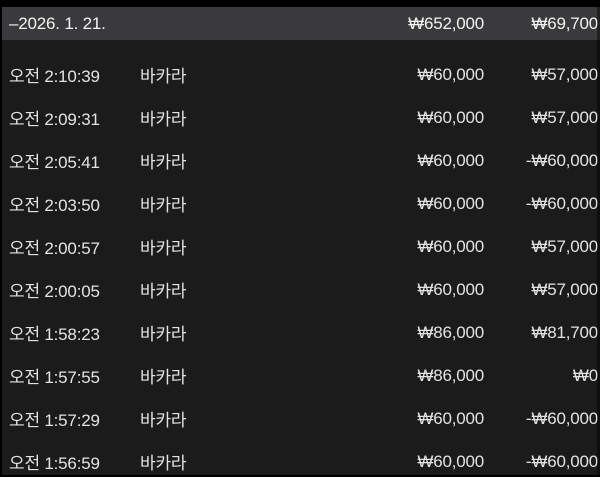 The image size is (600, 477). Describe the element at coordinates (300, 117) in the screenshot. I see `table-row: 오전 2:09:31 바카라 ₩60,000 ₩57,000` at that location.